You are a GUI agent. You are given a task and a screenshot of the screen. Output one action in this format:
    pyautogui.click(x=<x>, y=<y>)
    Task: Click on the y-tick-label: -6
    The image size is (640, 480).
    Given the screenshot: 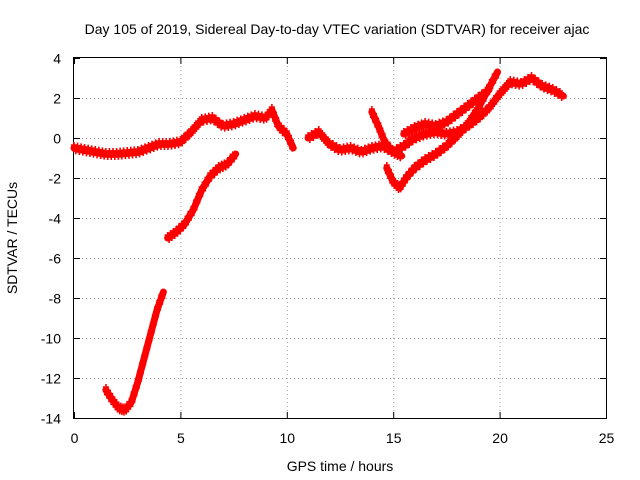 What is the action you would take?
    pyautogui.click(x=55, y=259)
    